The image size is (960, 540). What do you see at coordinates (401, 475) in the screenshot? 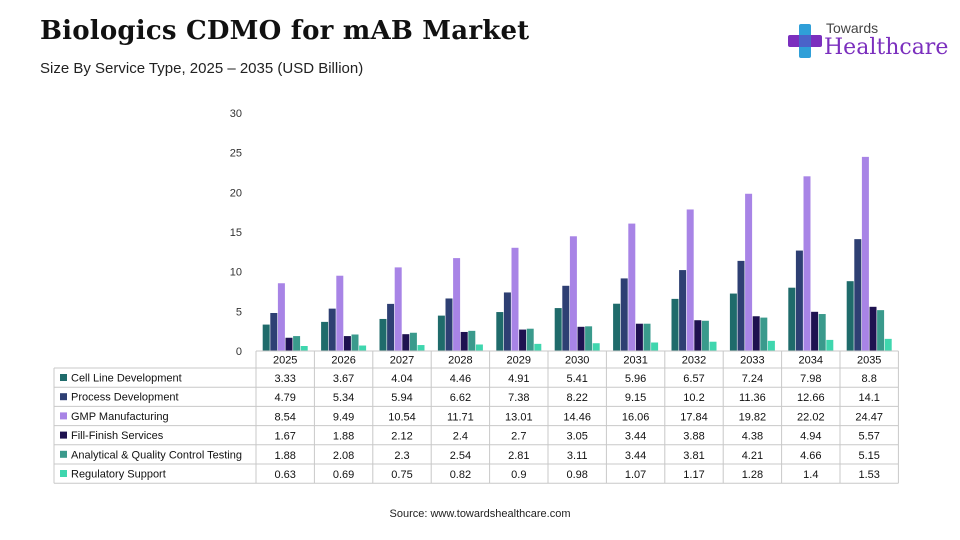
I see `data-label: 0.75` at bounding box center [401, 475].